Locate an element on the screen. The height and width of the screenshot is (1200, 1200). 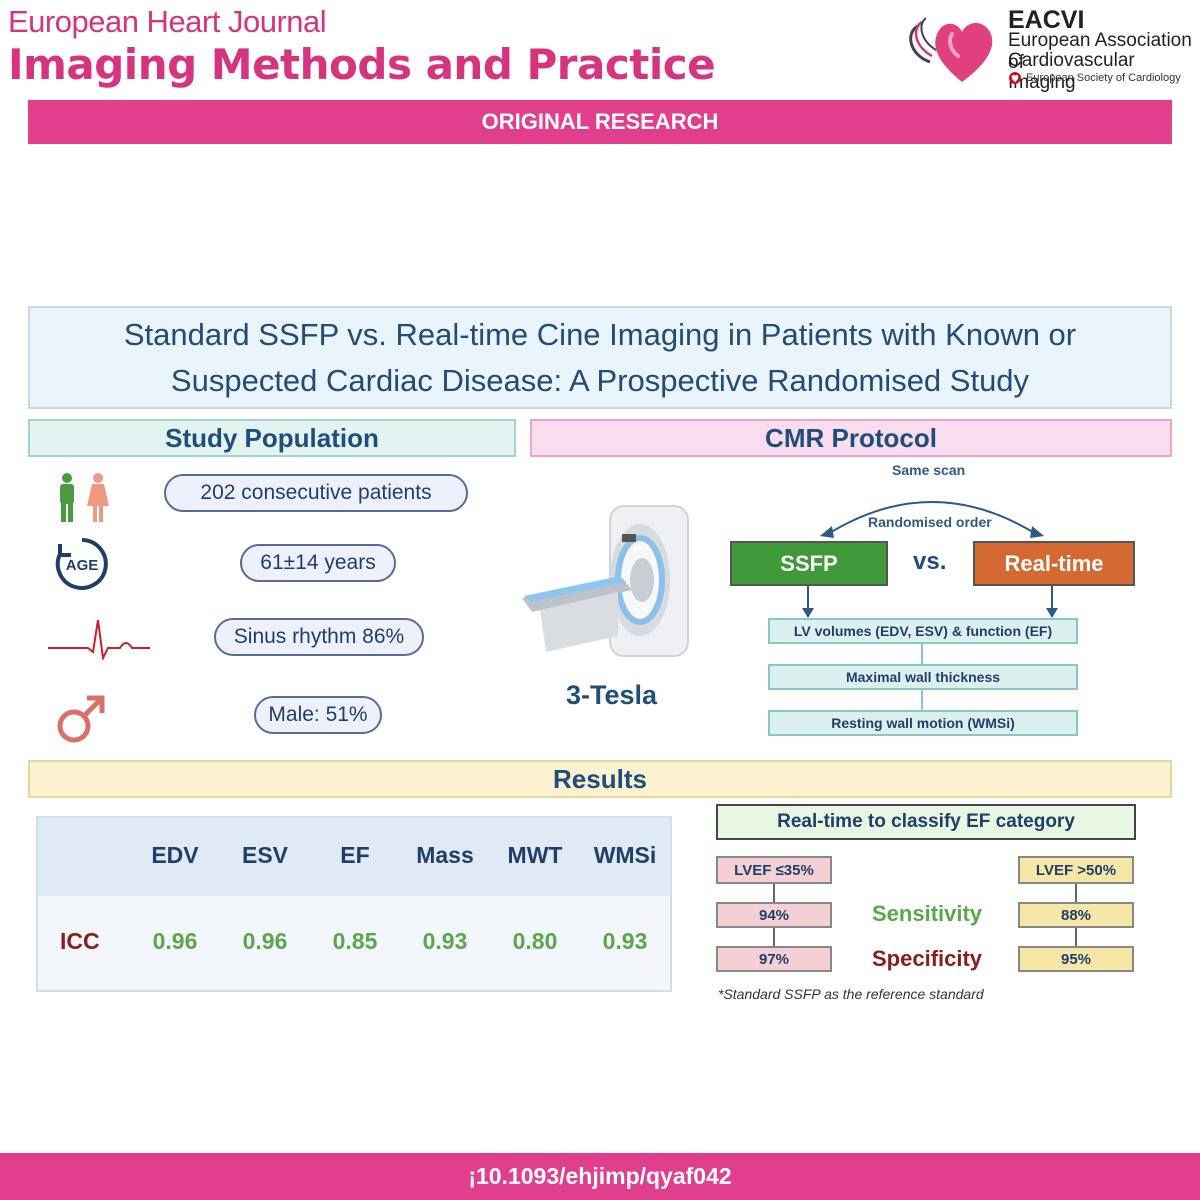
journal-name: European Heart Journal is located at coordinates (167, 21).